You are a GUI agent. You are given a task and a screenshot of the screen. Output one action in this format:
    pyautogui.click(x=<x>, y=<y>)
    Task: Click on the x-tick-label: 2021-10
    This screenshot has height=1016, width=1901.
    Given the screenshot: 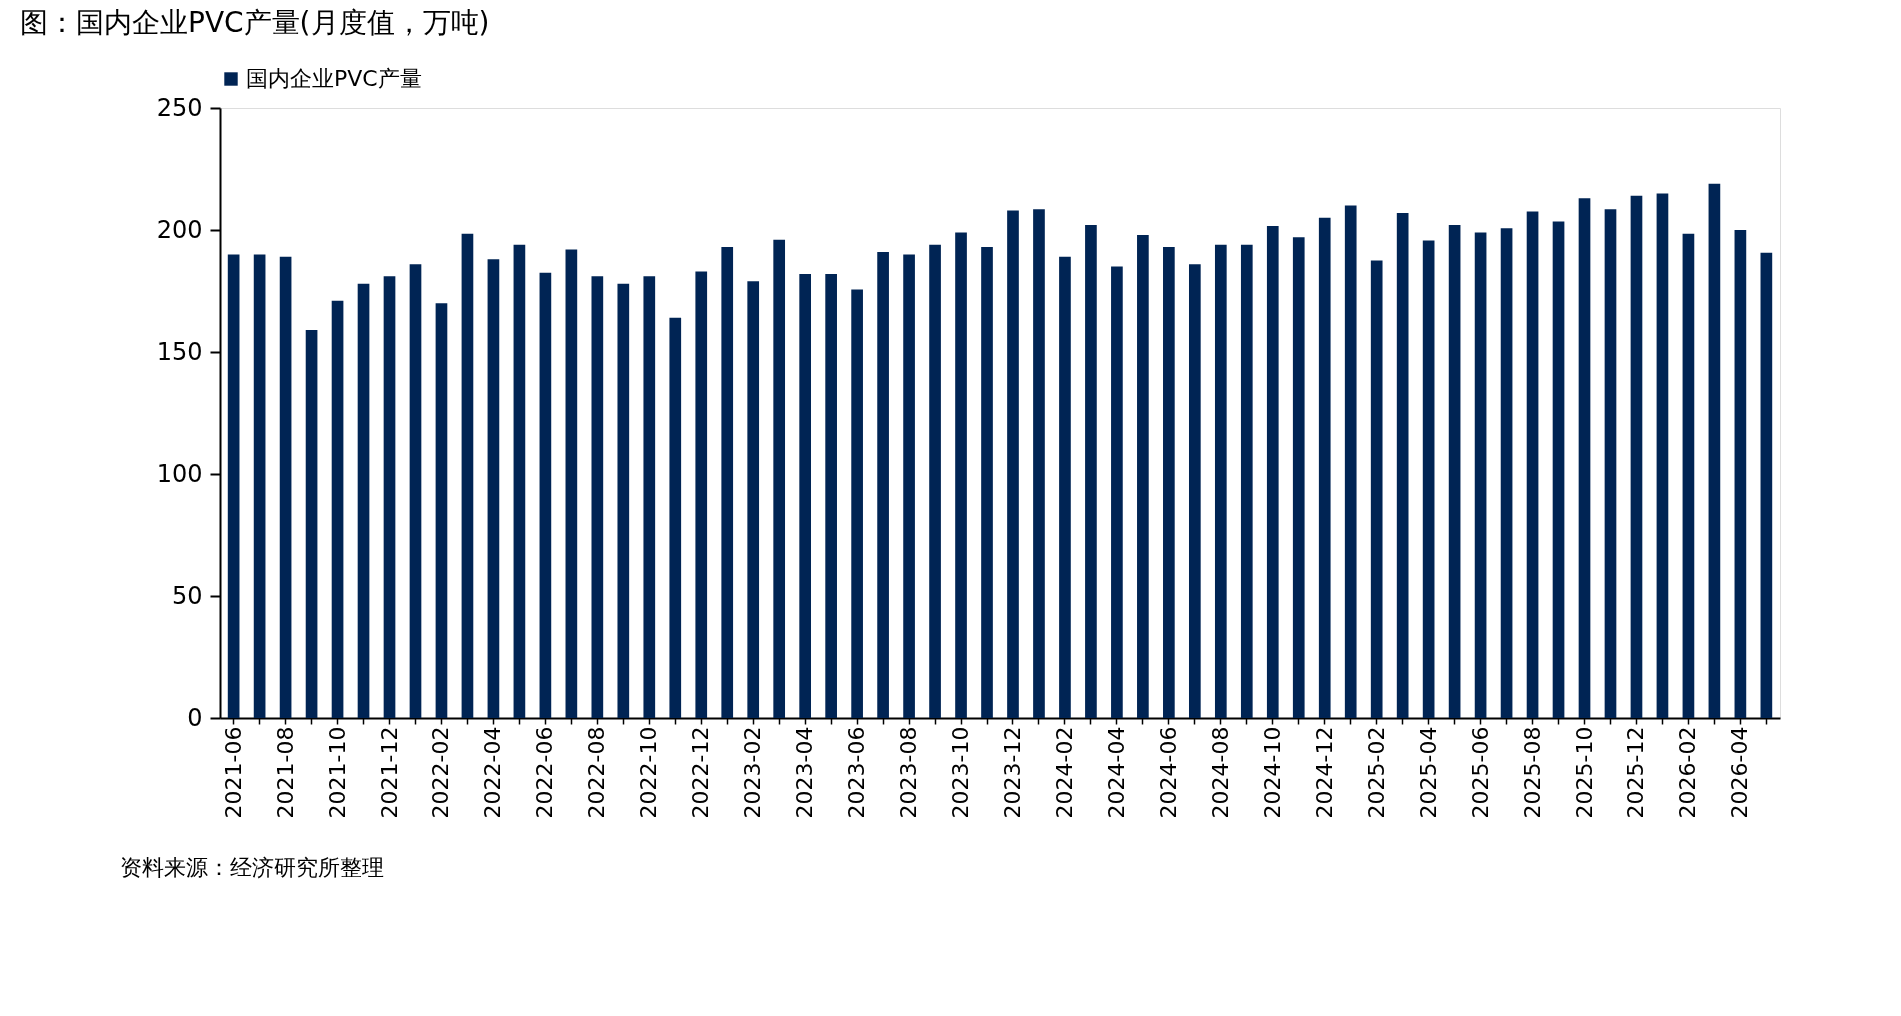 What is the action you would take?
    pyautogui.click(x=337, y=772)
    